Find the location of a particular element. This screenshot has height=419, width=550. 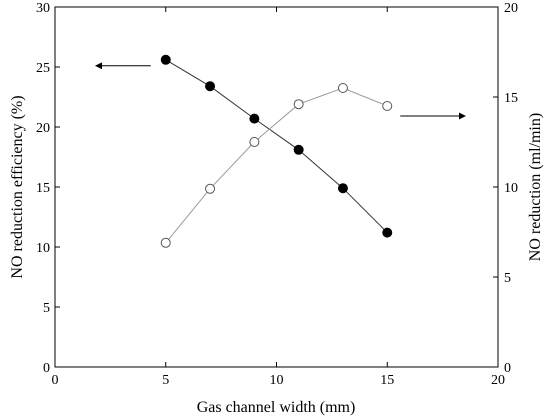

right-y-axis-title: NO reduction (ml/min) is located at coordinates (535, 187).